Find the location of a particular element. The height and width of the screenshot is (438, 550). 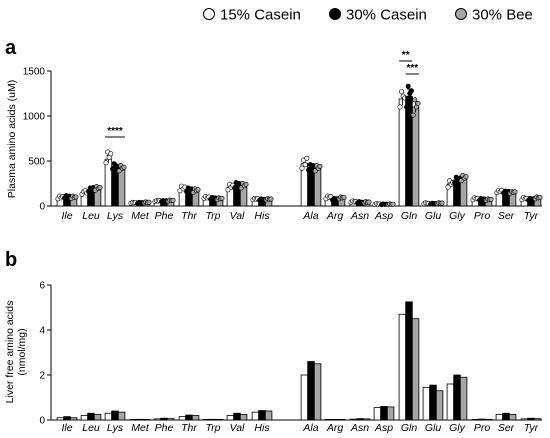

y-axis-label: Plasma amino acids (uM) is located at coordinates (12, 139).